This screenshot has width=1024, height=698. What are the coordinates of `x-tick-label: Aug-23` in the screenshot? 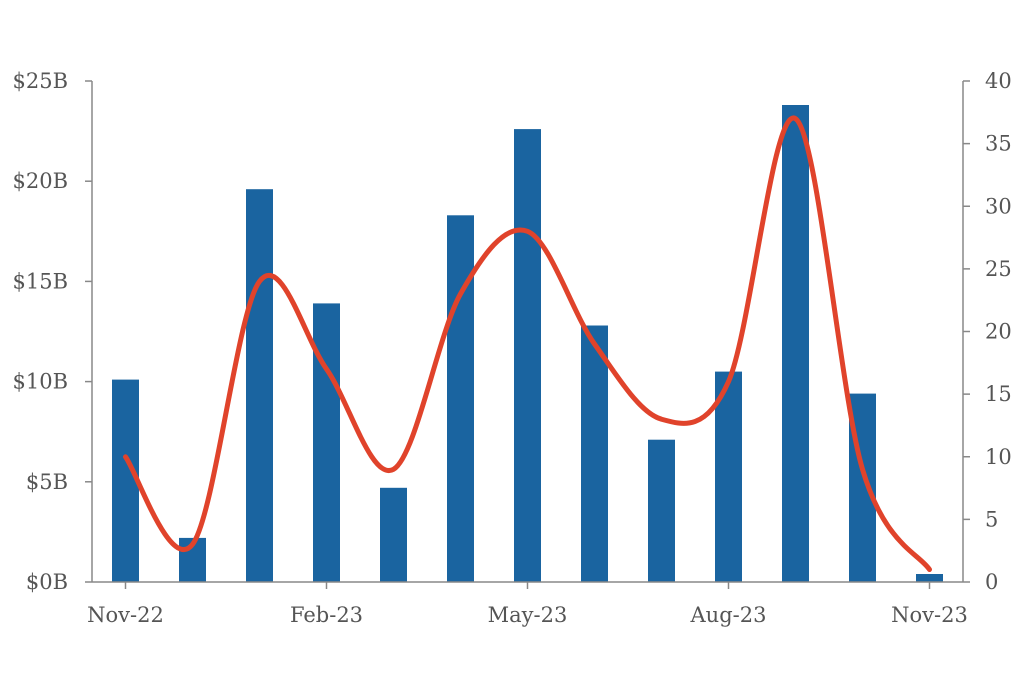 It's located at (728, 615).